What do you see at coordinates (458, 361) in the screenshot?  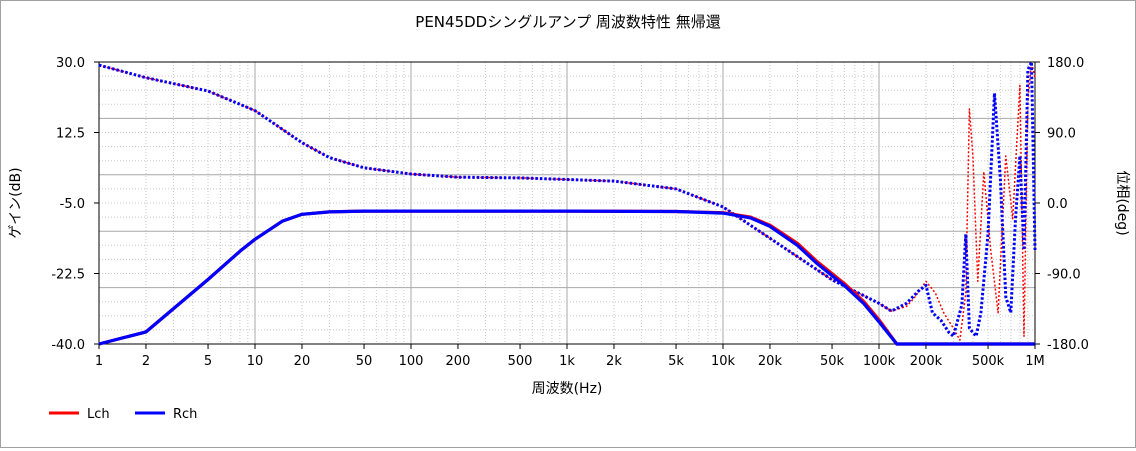 I see `x-tick-label: 200` at bounding box center [458, 361].